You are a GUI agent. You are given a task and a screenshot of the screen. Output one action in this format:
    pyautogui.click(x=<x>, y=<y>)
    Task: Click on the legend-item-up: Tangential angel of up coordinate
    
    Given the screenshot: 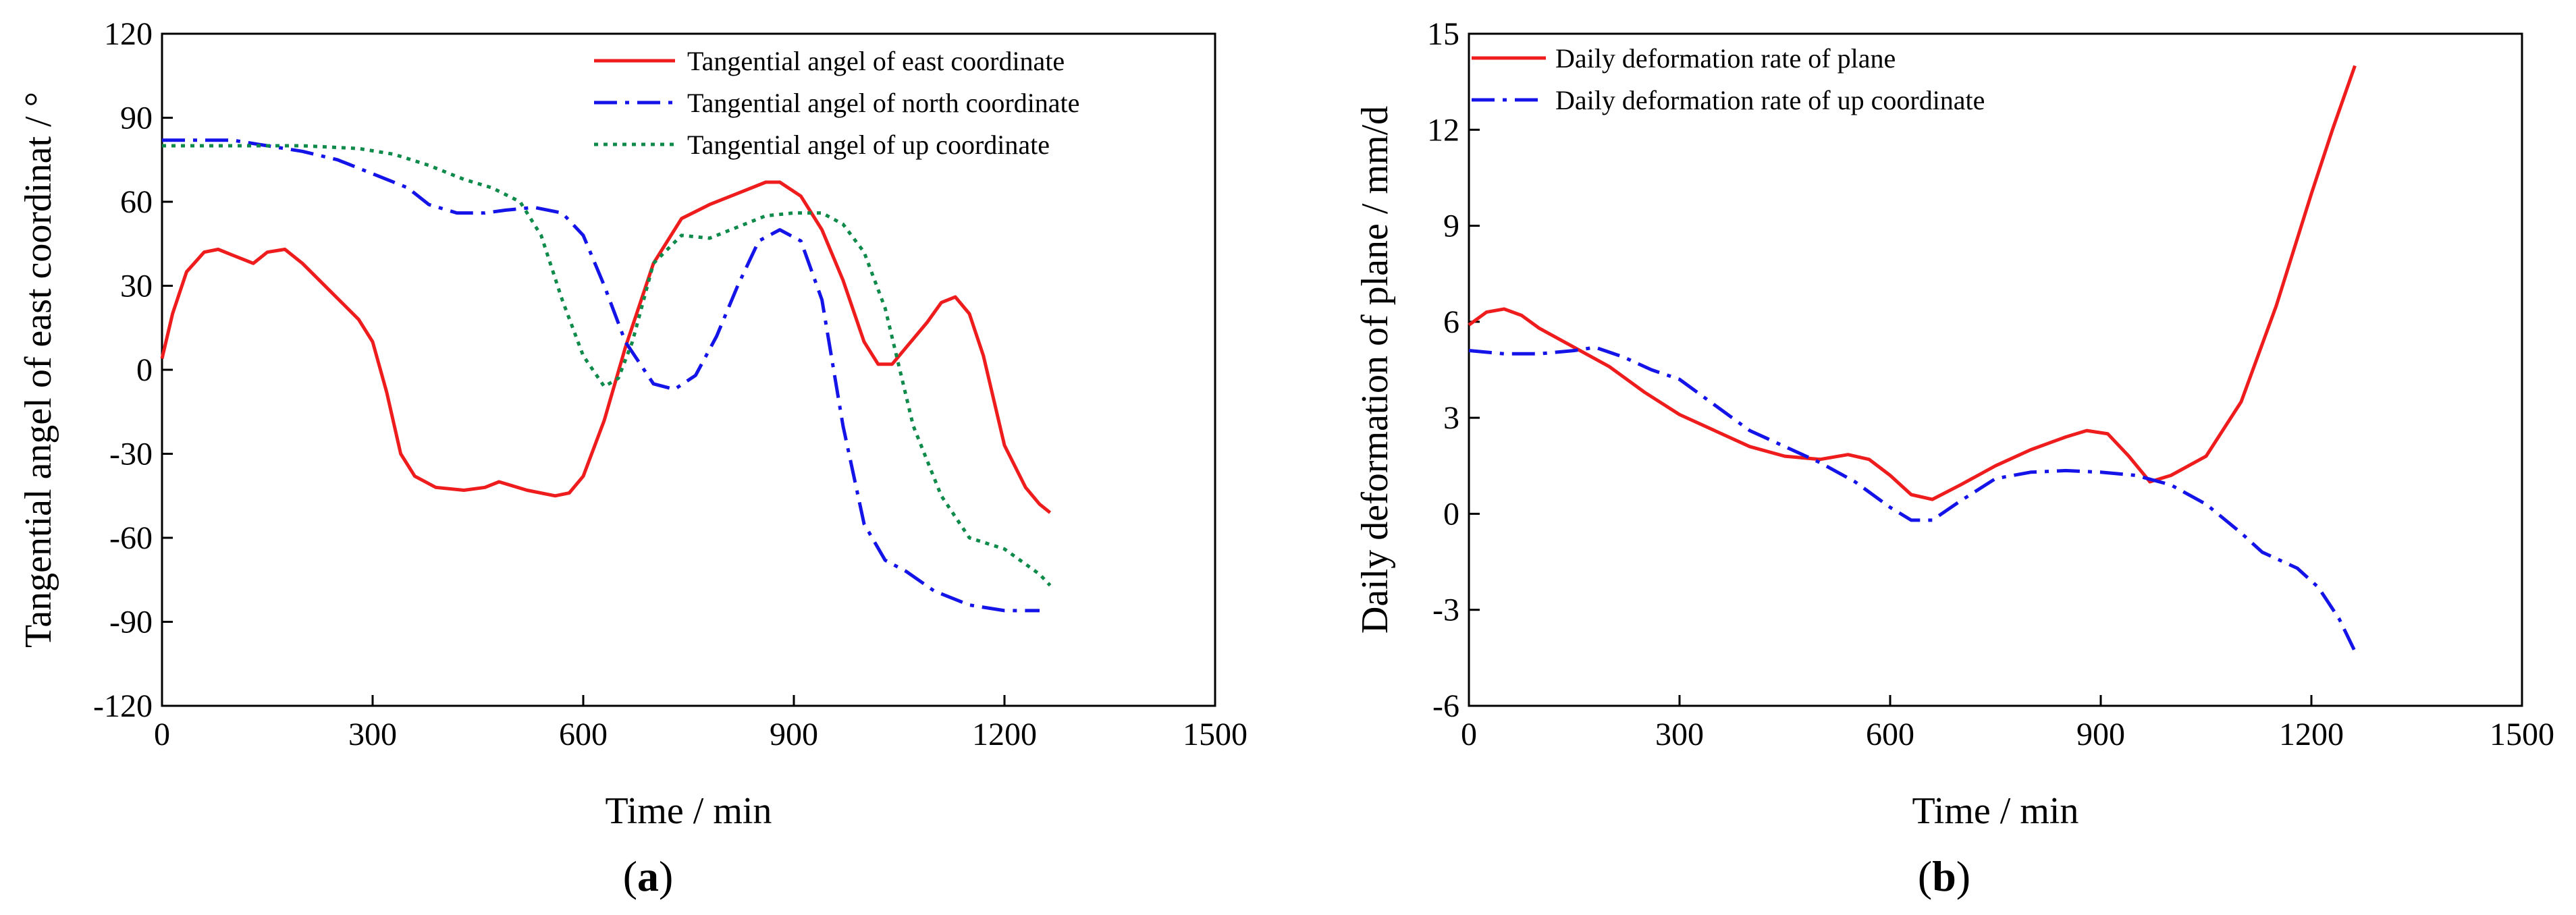 What is the action you would take?
    pyautogui.click(x=822, y=145)
    